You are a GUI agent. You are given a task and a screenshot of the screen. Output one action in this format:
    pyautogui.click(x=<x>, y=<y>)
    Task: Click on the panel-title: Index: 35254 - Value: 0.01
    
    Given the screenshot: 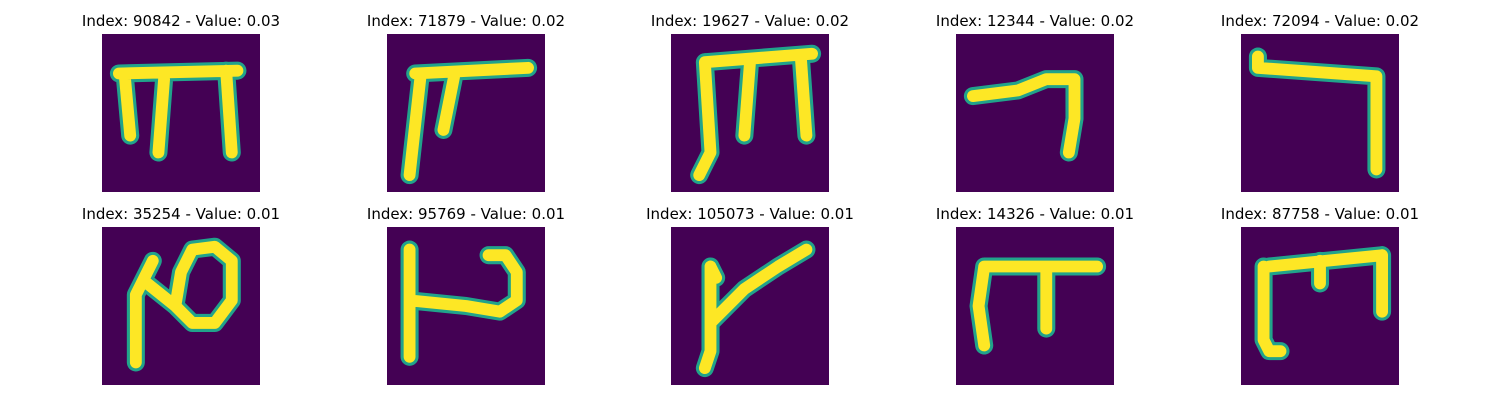 What is the action you would take?
    pyautogui.click(x=181, y=214)
    